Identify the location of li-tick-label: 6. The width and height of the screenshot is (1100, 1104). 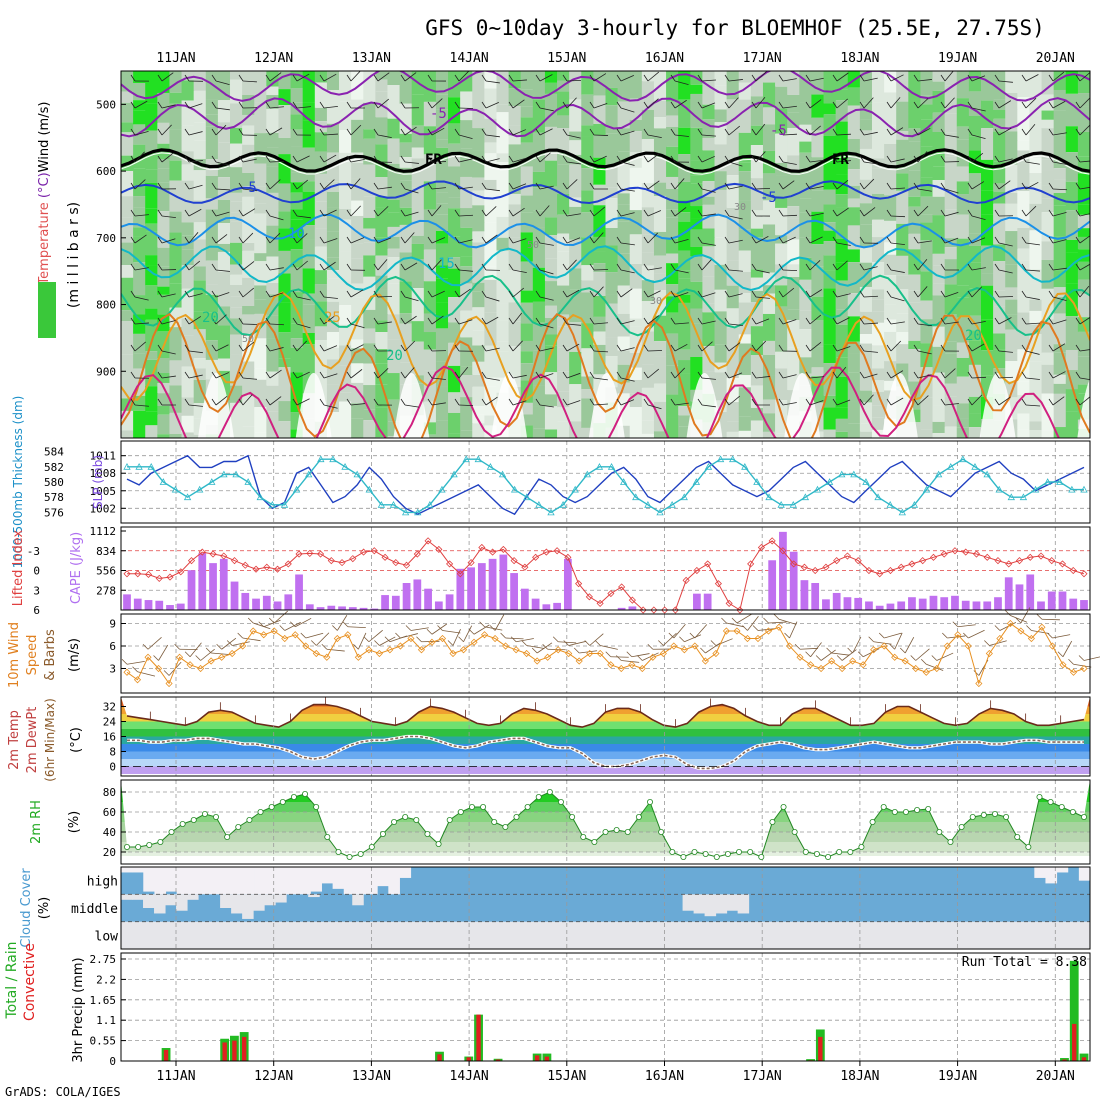
(36, 610).